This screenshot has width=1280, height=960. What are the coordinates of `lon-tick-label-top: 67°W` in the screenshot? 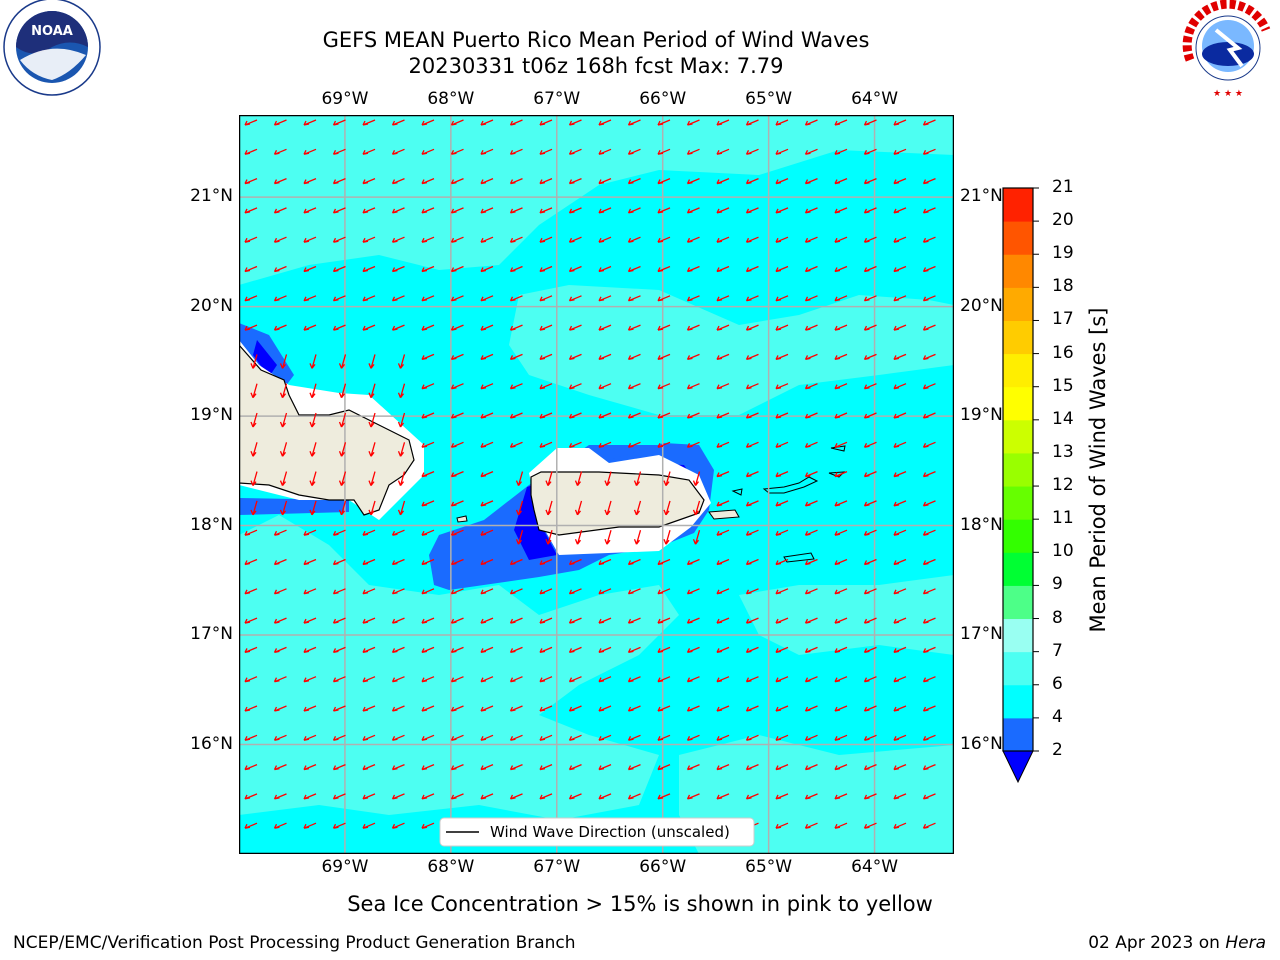 It's located at (557, 99).